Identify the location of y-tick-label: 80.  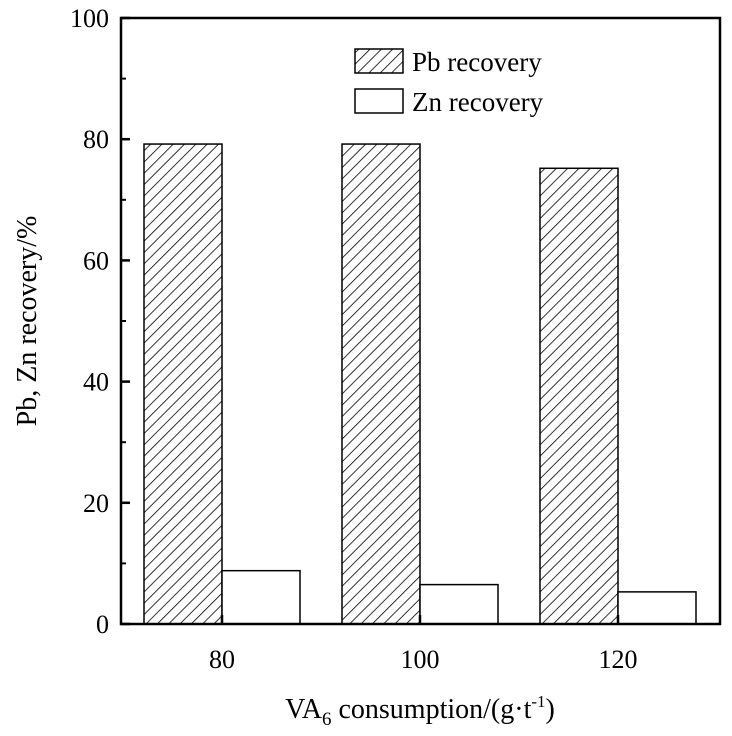
(96, 139).